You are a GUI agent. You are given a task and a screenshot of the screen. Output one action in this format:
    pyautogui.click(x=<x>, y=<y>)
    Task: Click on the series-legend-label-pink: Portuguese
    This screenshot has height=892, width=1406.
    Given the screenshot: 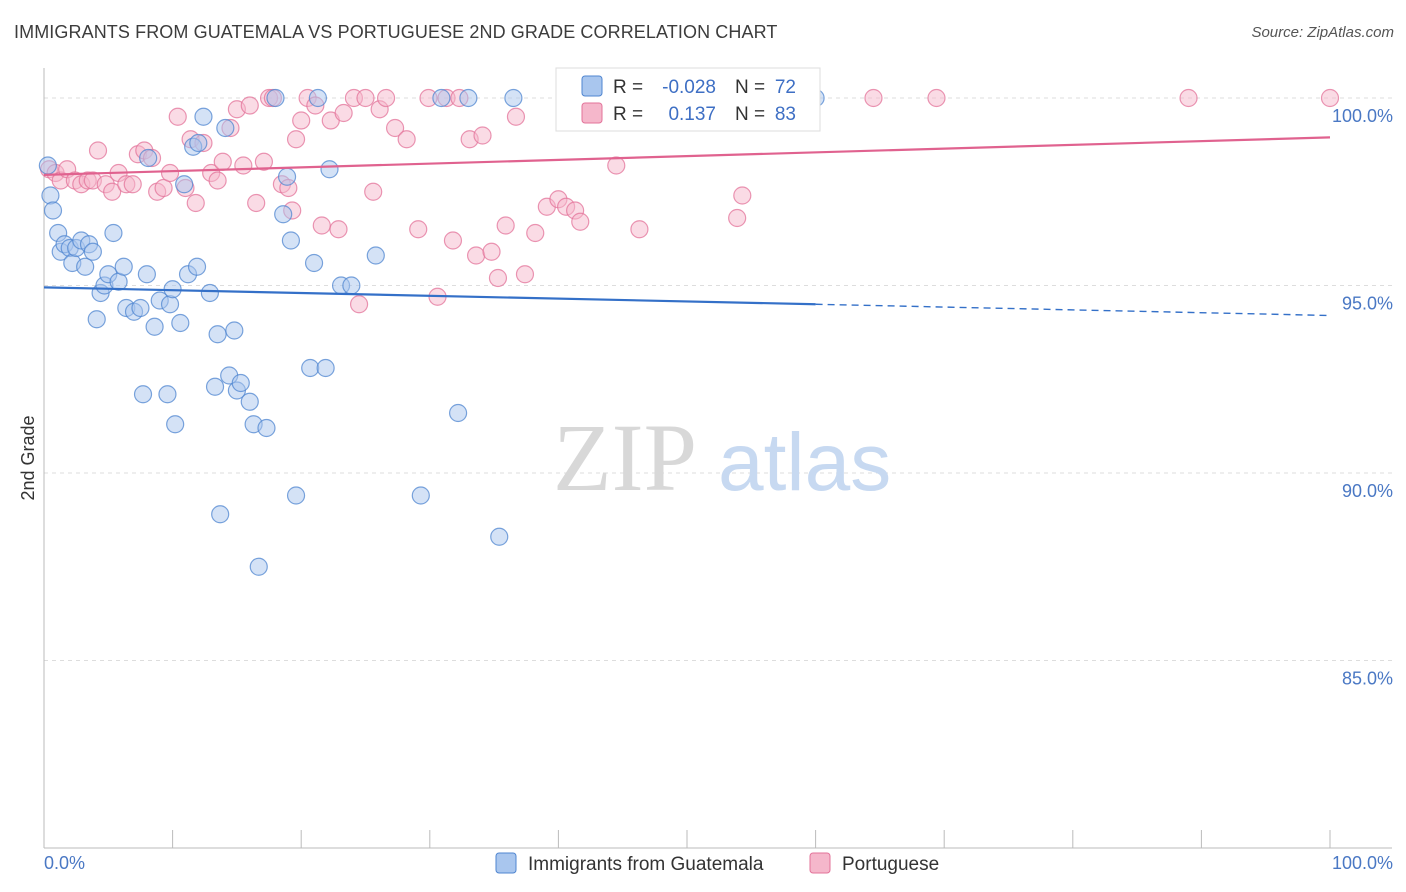 What is the action you would take?
    pyautogui.click(x=890, y=864)
    